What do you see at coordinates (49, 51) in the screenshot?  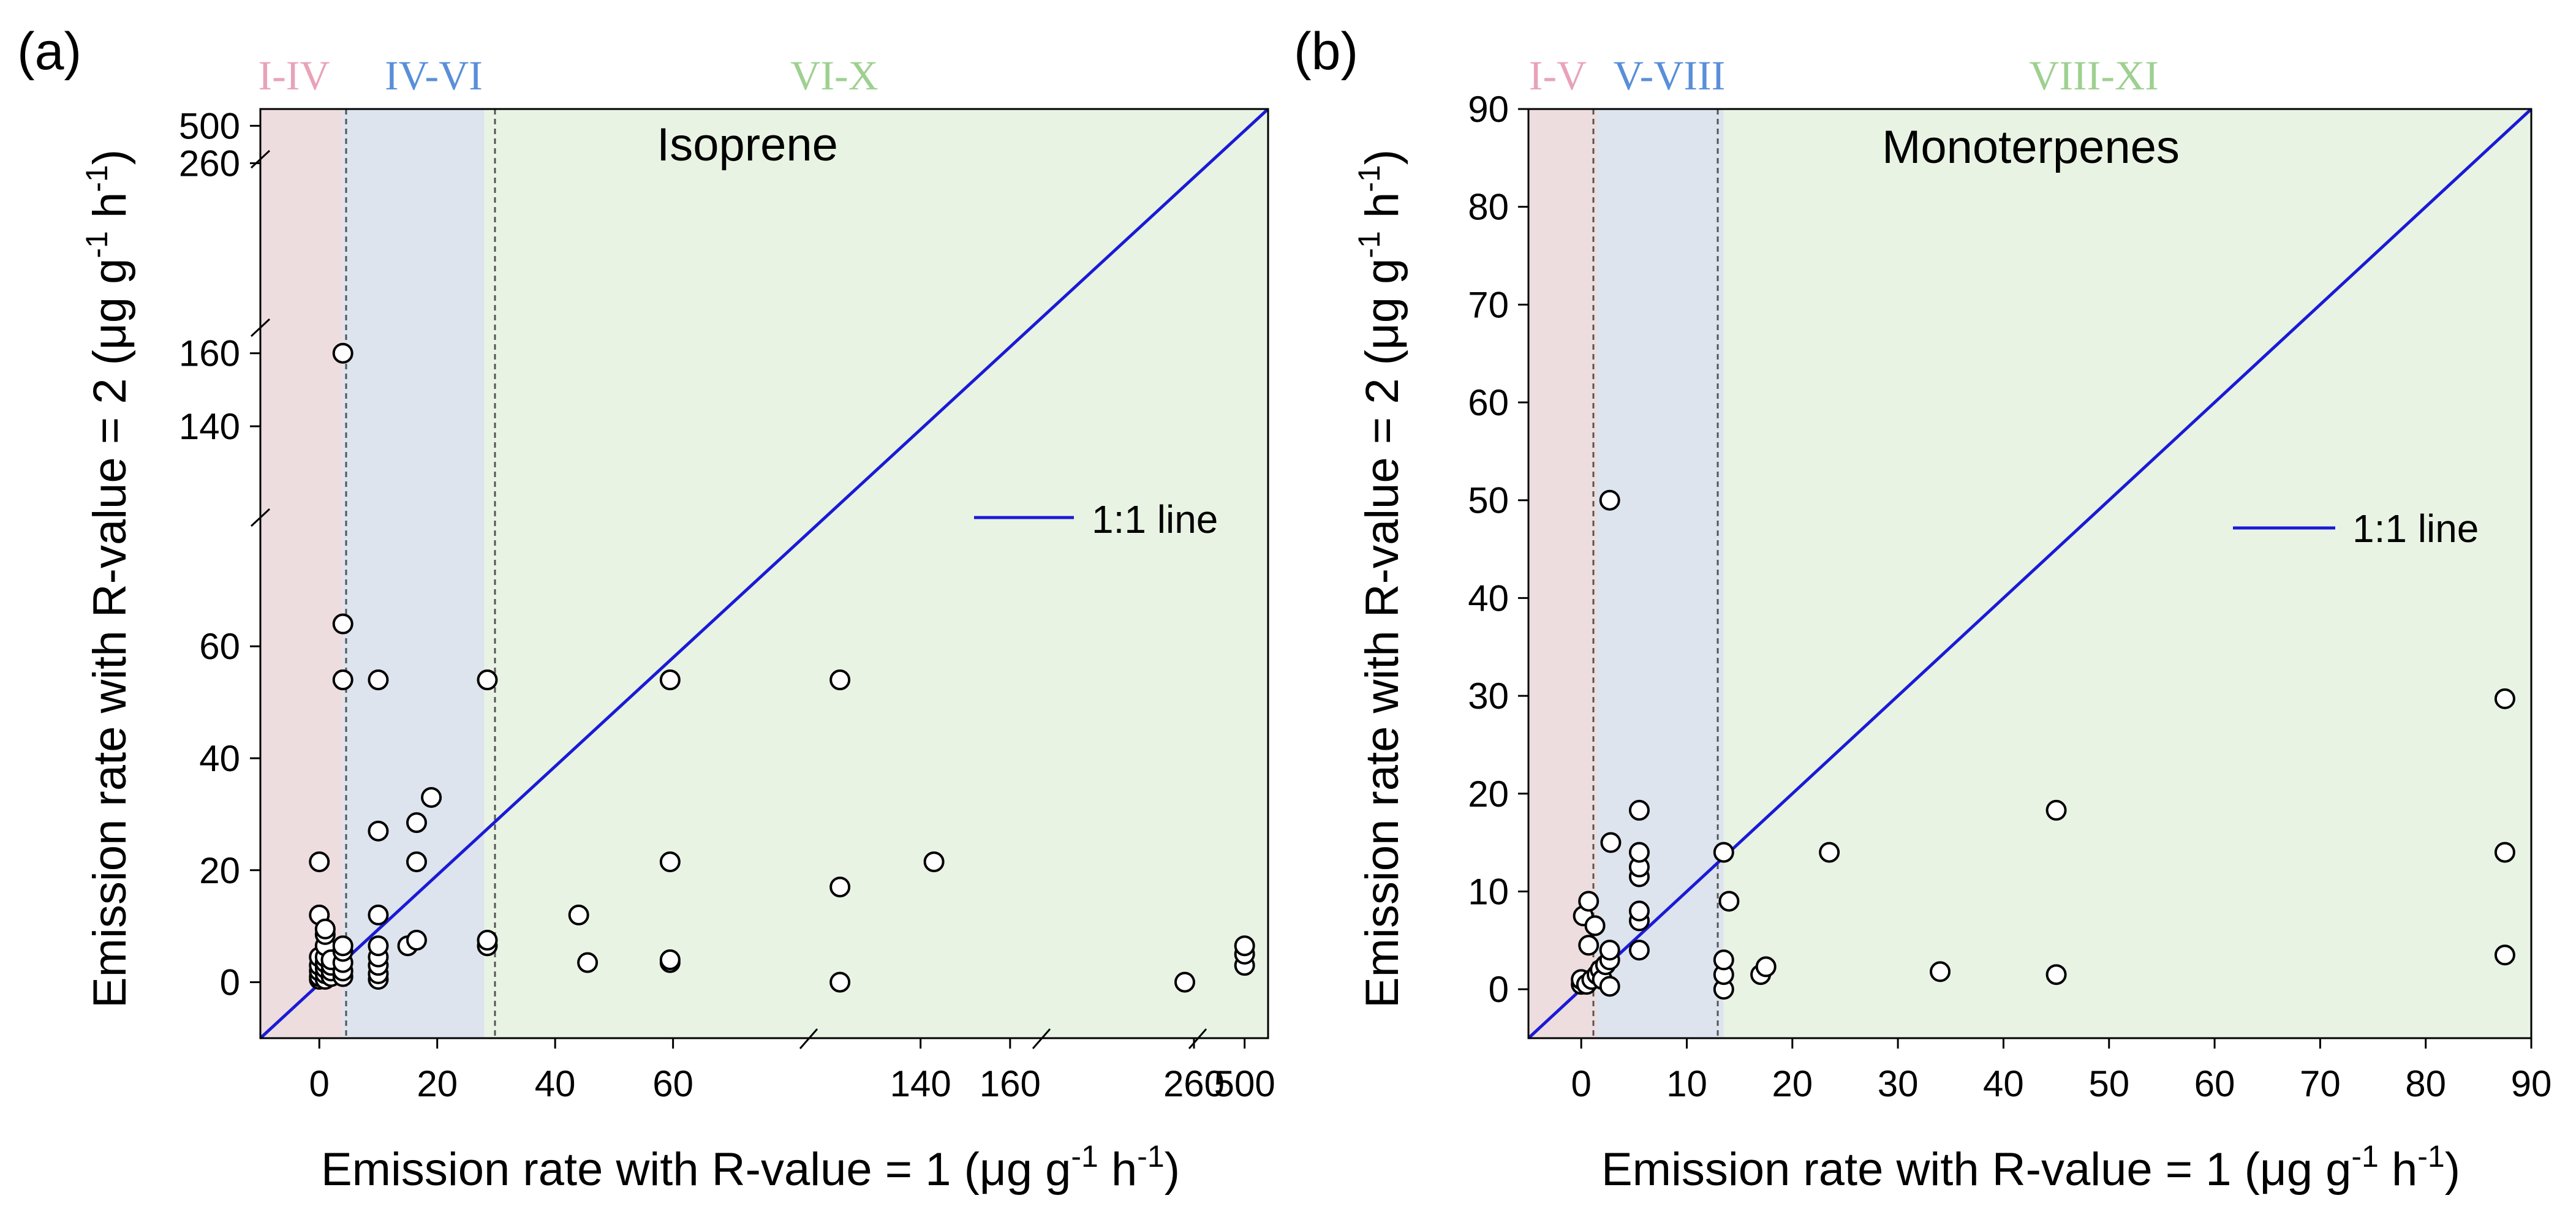 I see `panel-a-label: (a)` at bounding box center [49, 51].